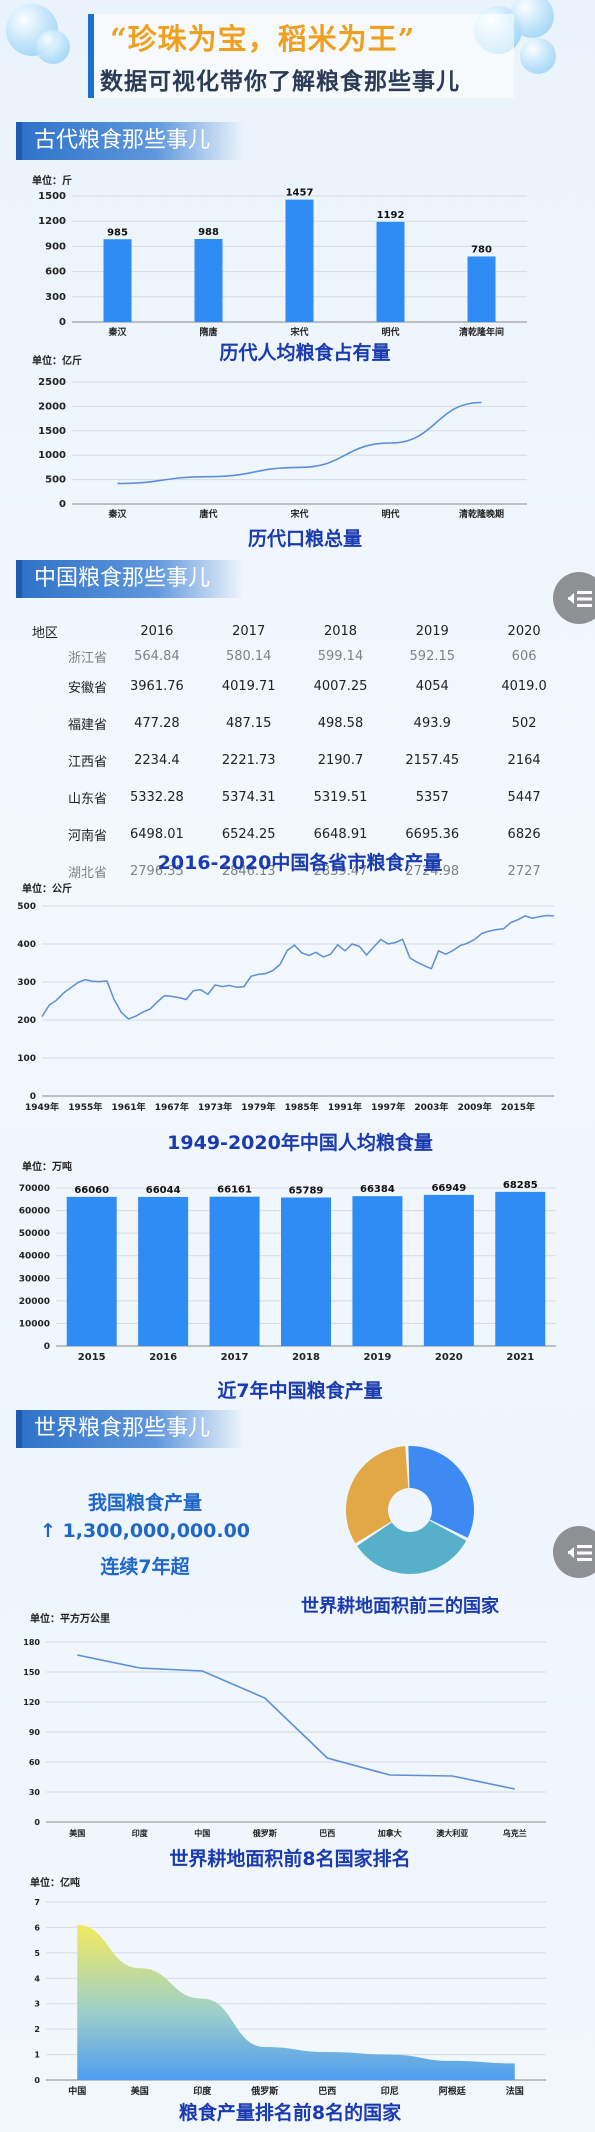 Image resolution: width=595 pixels, height=2132 pixels. Describe the element at coordinates (300, 1143) in the screenshot. I see `chart4-caption: 1949-2020年中国人均粮食量` at that location.